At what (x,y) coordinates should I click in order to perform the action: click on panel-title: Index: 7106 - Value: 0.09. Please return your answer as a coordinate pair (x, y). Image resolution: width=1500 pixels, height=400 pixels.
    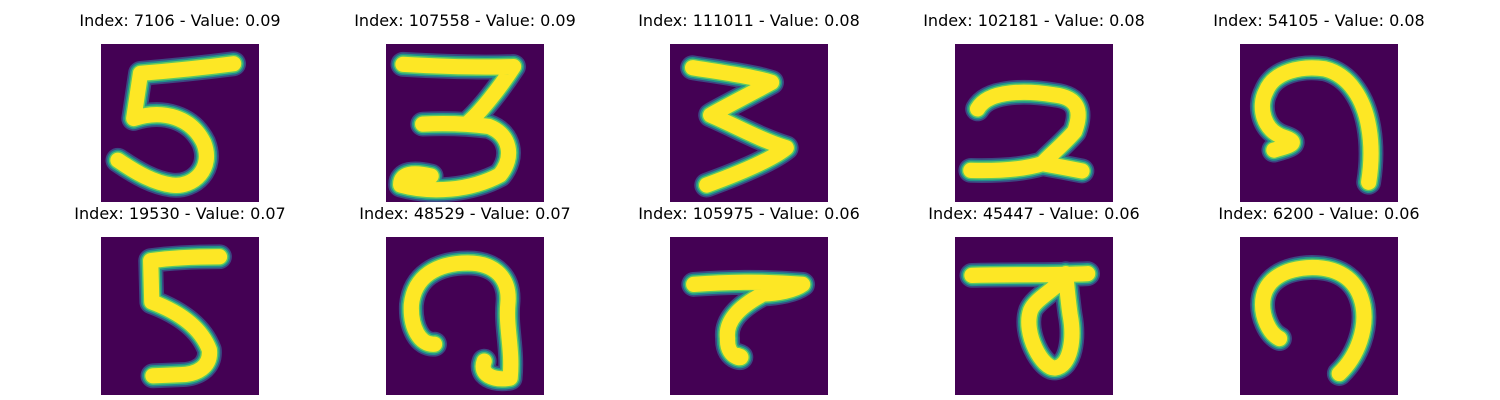
    Looking at the image, I should click on (180, 20).